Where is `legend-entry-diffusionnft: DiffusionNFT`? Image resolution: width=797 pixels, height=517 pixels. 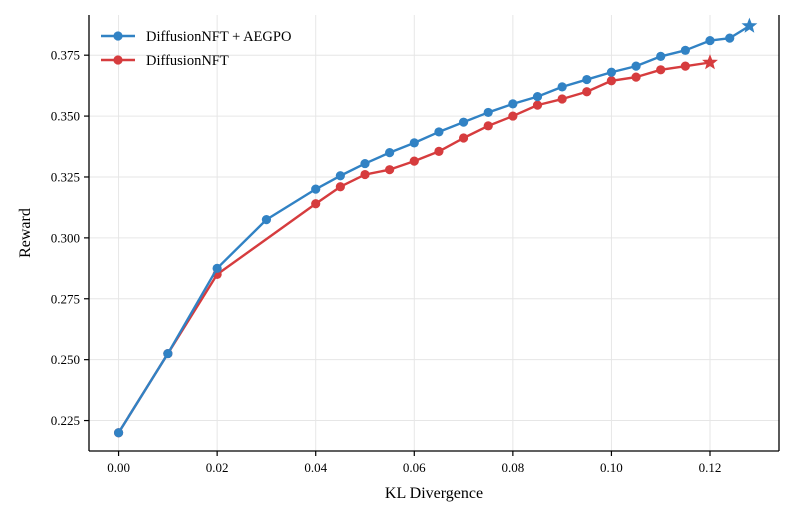
legend-entry-diffusionnft: DiffusionNFT is located at coordinates (165, 61).